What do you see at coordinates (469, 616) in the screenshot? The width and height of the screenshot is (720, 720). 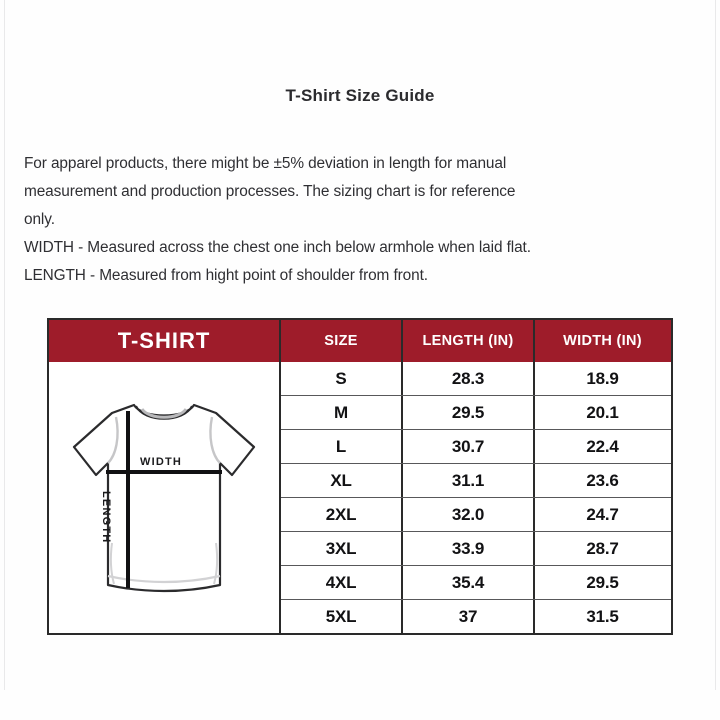 I see `cell-length: 37` at bounding box center [469, 616].